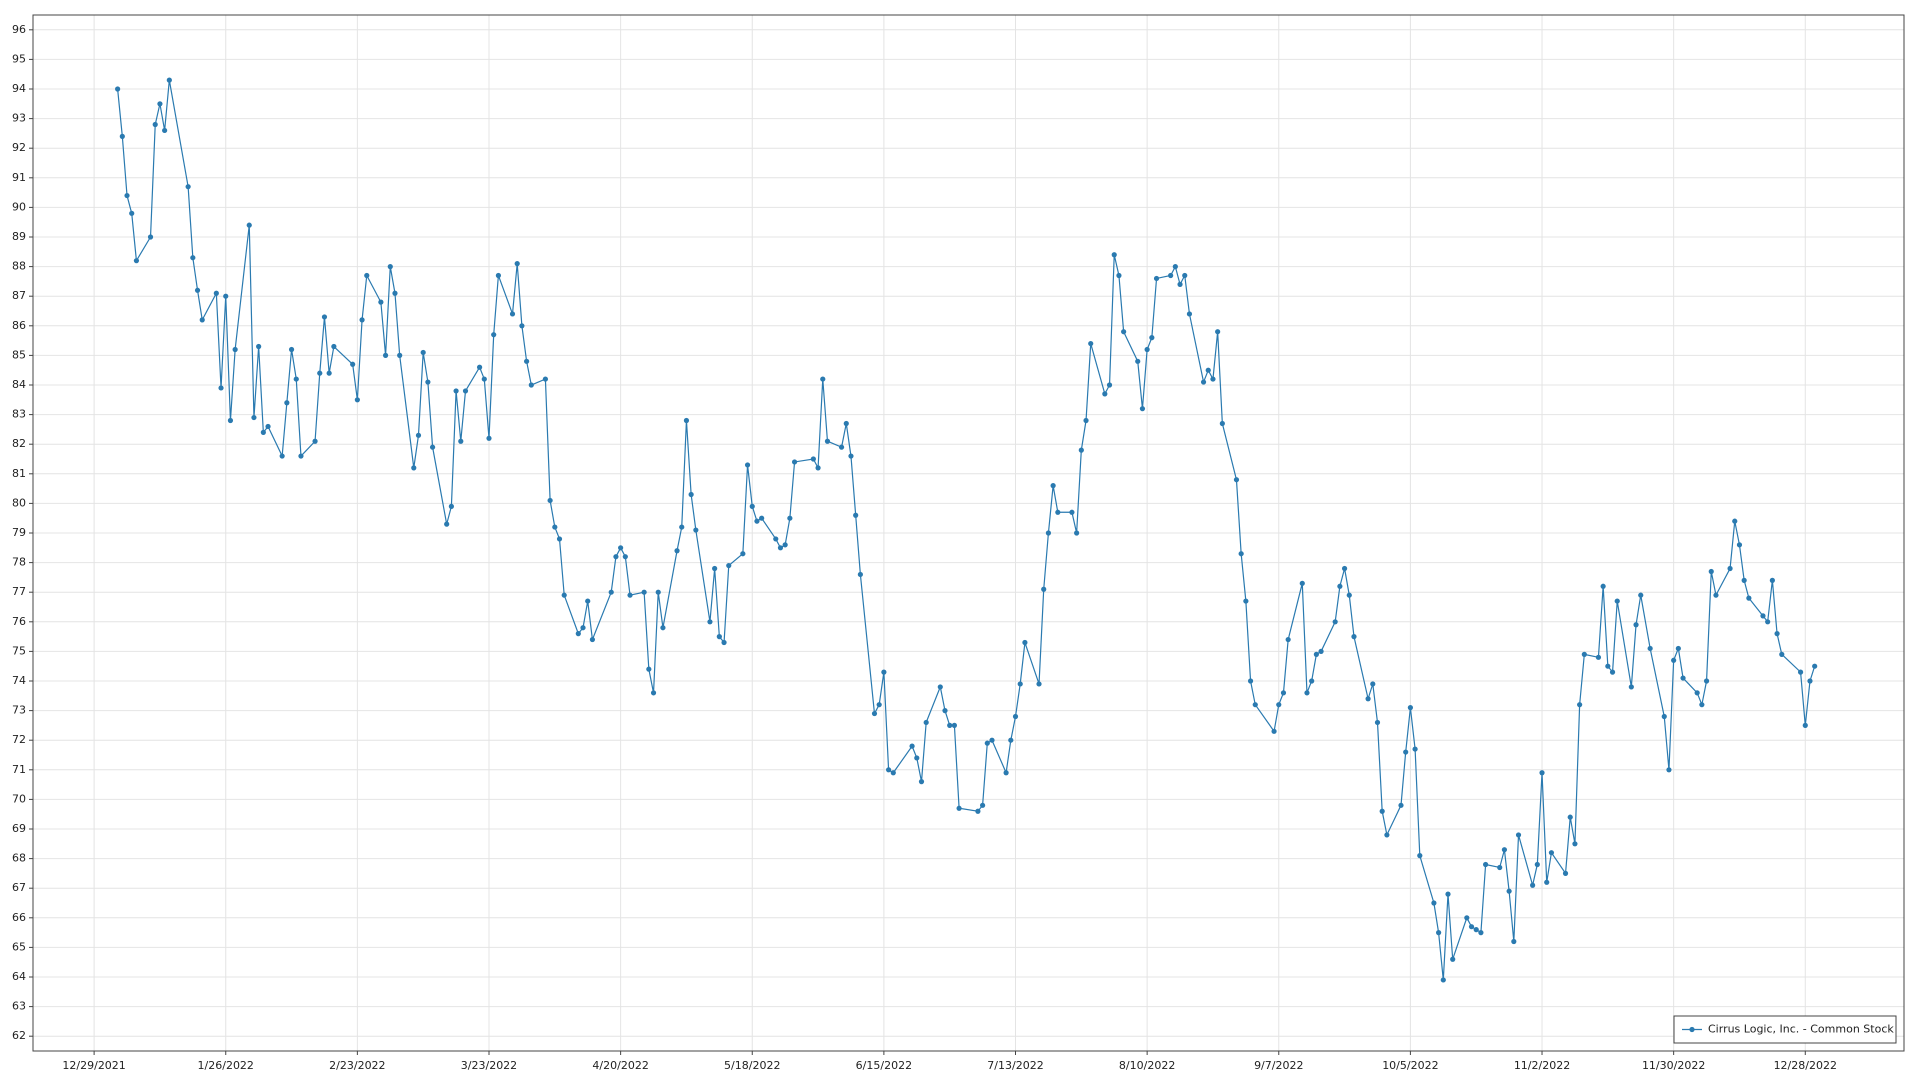 The width and height of the screenshot is (1920, 1080). What do you see at coordinates (226, 1065) in the screenshot?
I see `x-tick-label: 1/26/2022` at bounding box center [226, 1065].